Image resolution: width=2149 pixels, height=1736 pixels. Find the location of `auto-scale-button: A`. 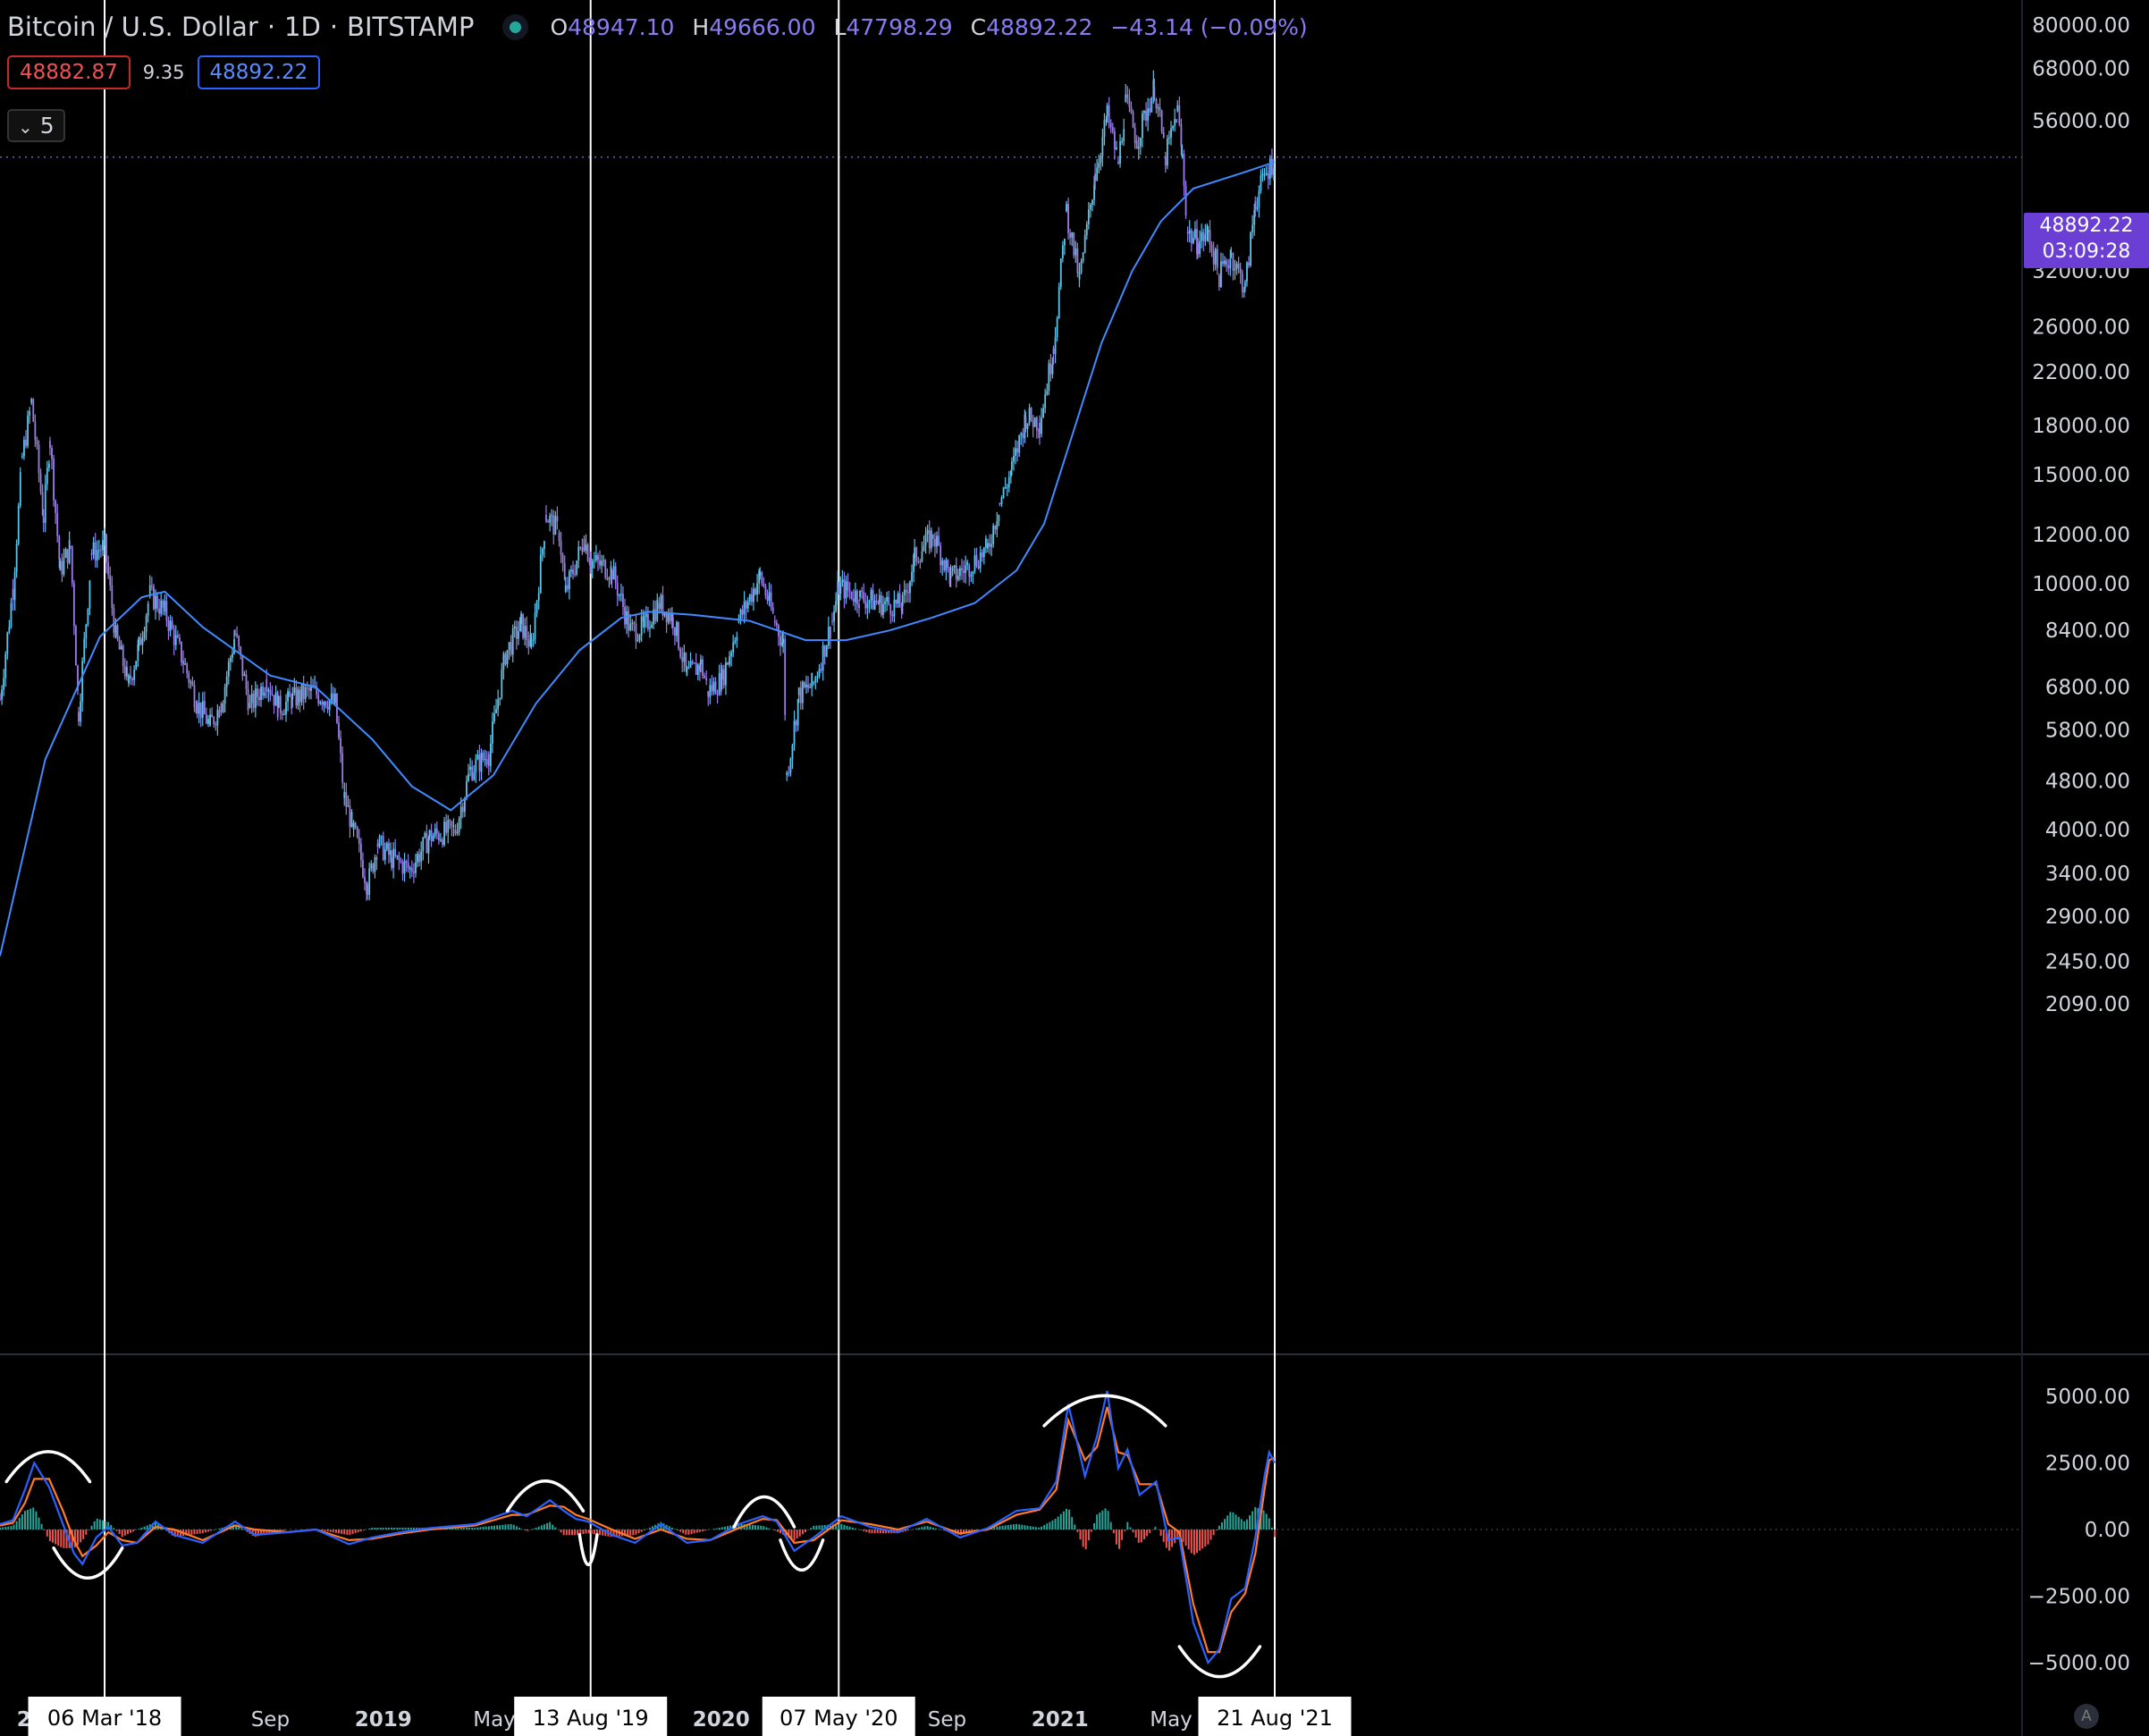

auto-scale-button: A is located at coordinates (2086, 1716).